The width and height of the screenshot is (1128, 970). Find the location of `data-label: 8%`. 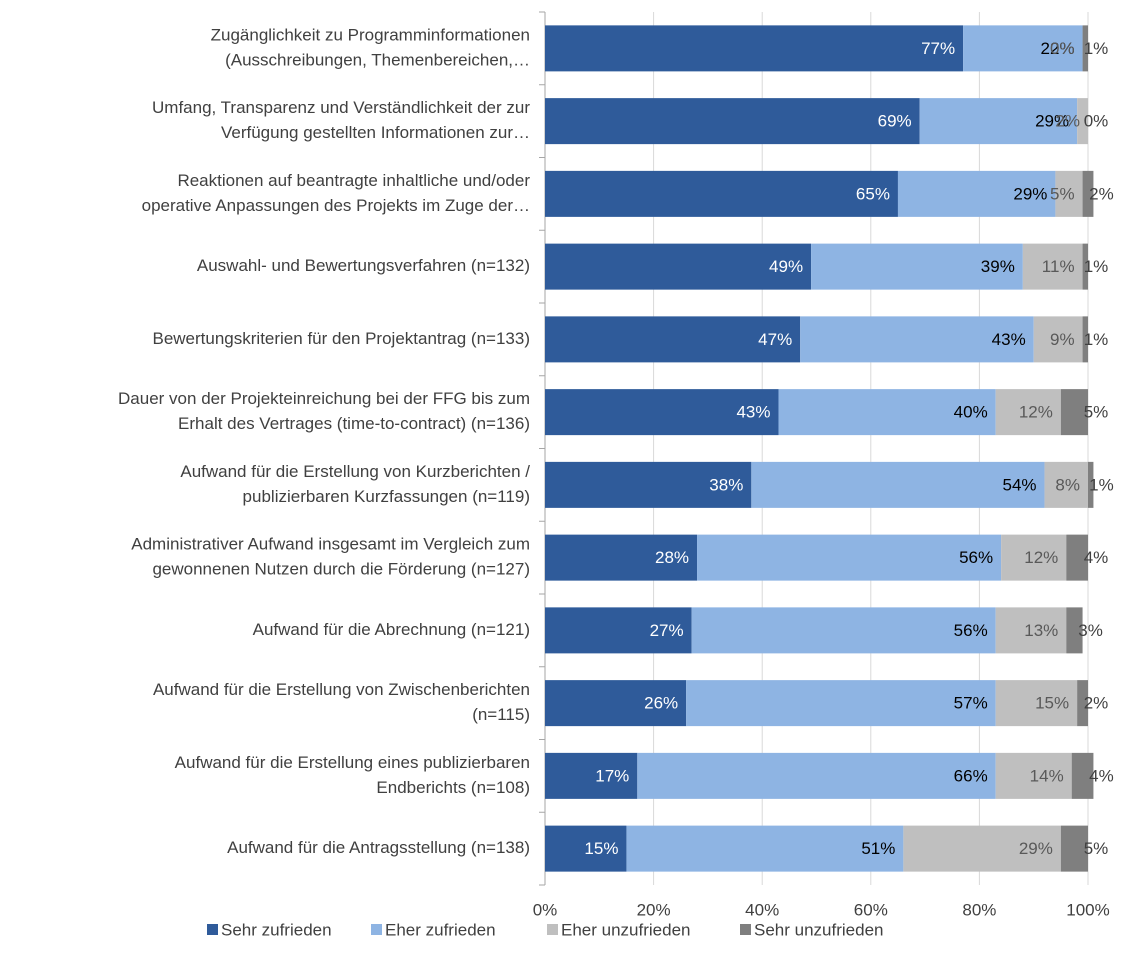

data-label: 8% is located at coordinates (1067, 484).